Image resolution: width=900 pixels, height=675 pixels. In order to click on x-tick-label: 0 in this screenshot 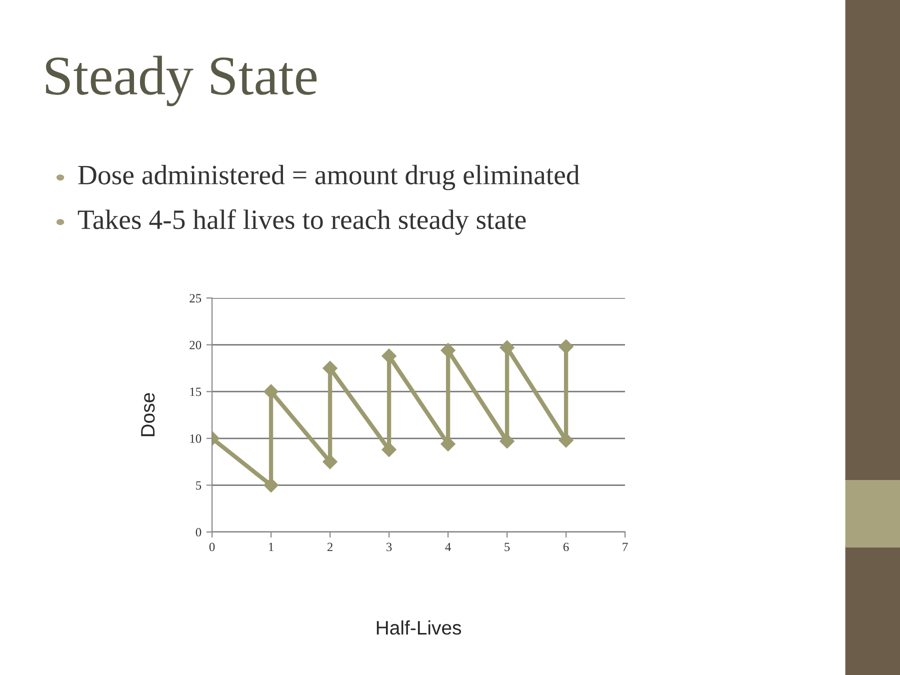, I will do `click(212, 547)`.